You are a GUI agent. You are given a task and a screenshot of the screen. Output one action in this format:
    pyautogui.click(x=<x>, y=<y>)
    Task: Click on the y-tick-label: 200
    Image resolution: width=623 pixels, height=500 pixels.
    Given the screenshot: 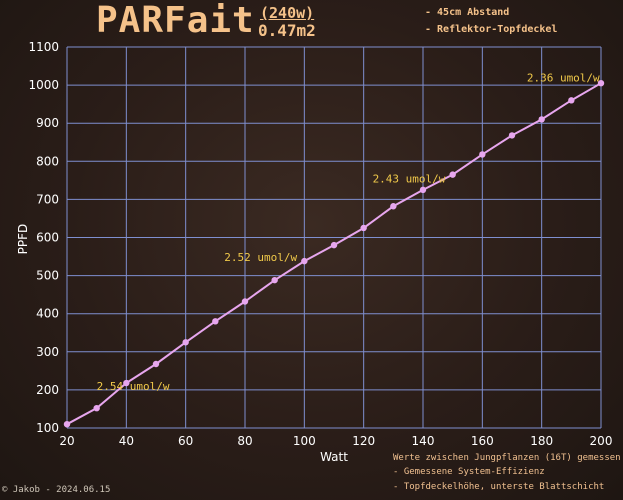 What is the action you would take?
    pyautogui.click(x=47, y=390)
    